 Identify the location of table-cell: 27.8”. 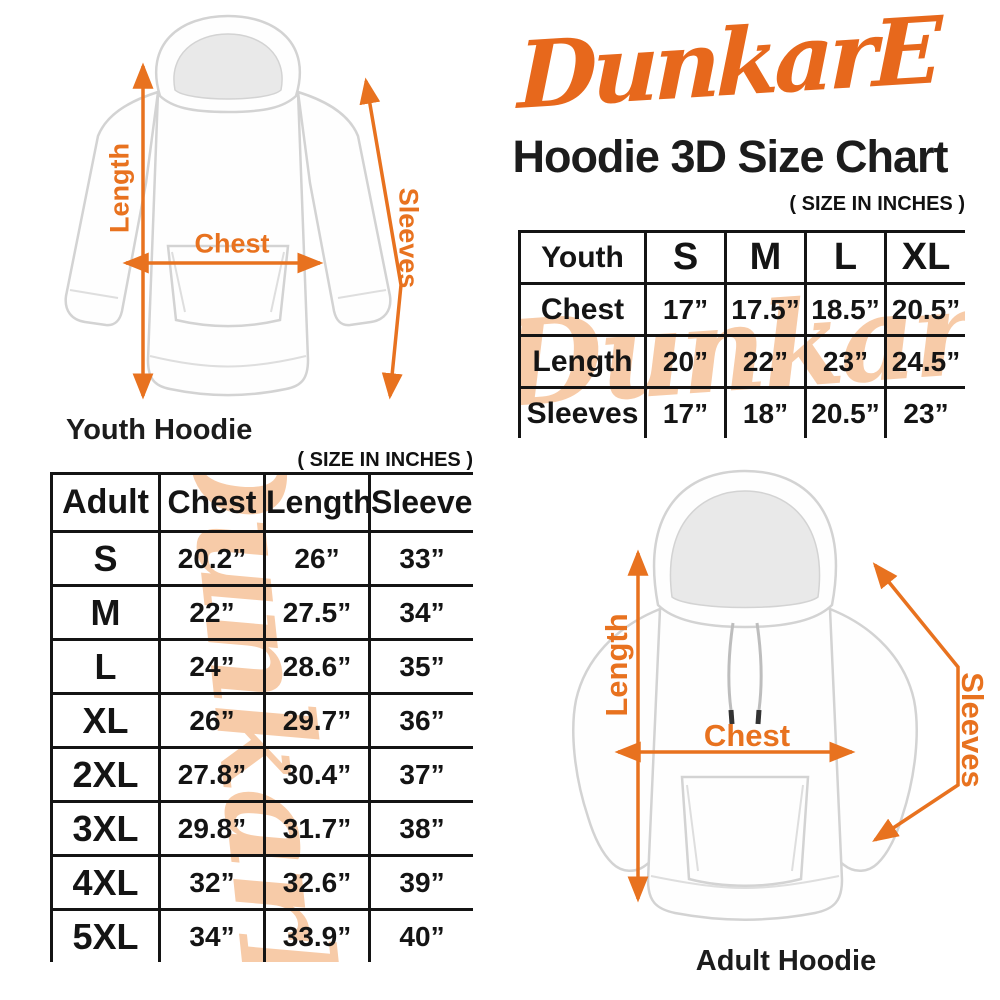
(212, 774).